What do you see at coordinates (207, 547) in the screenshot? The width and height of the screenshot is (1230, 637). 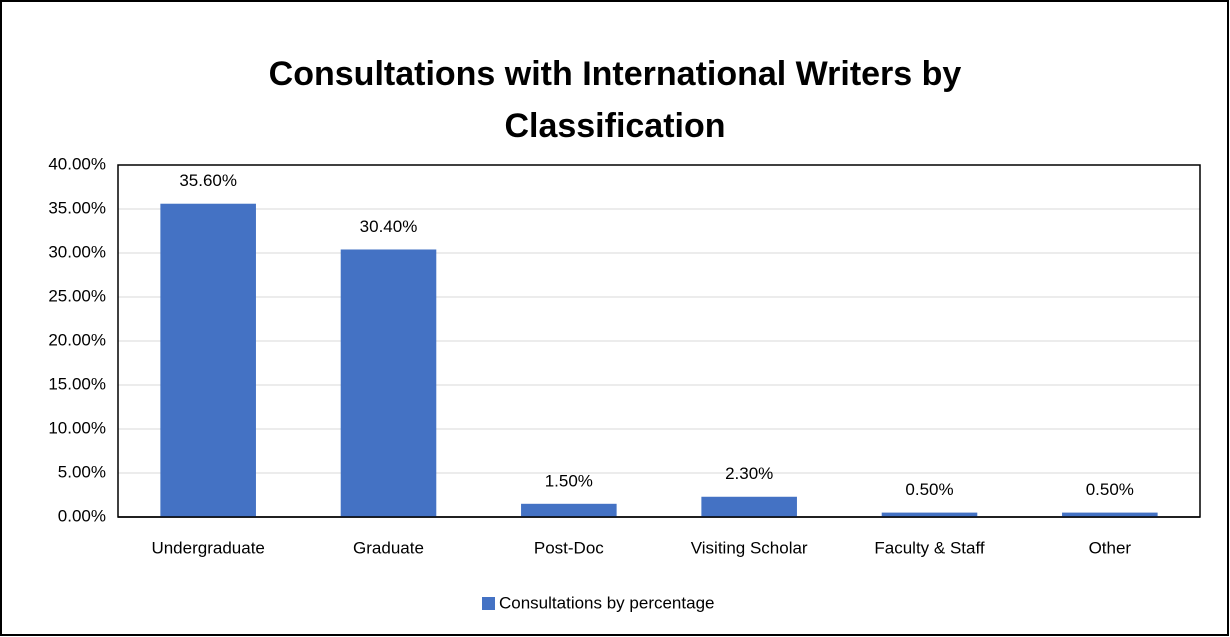 I see `x-tick-label: Undergraduate` at bounding box center [207, 547].